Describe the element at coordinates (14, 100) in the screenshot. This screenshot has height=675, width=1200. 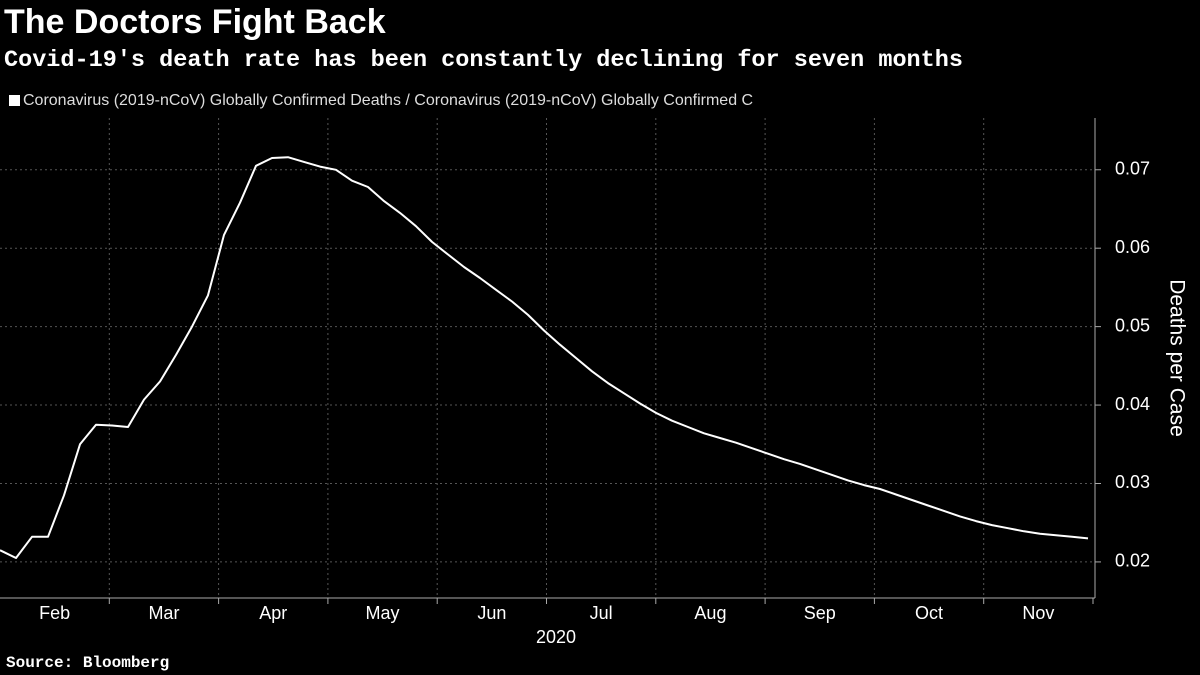
I see `legend-swatch` at that location.